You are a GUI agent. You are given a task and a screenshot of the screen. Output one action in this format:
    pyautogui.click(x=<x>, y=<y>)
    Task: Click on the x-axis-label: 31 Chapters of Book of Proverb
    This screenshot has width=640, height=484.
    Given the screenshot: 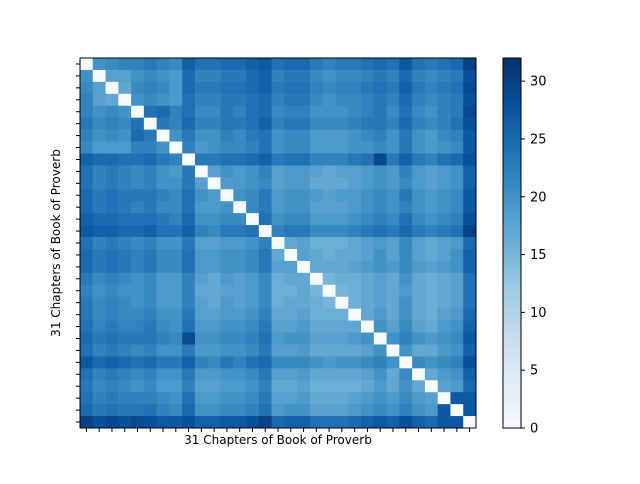 What is the action you would take?
    pyautogui.click(x=278, y=440)
    